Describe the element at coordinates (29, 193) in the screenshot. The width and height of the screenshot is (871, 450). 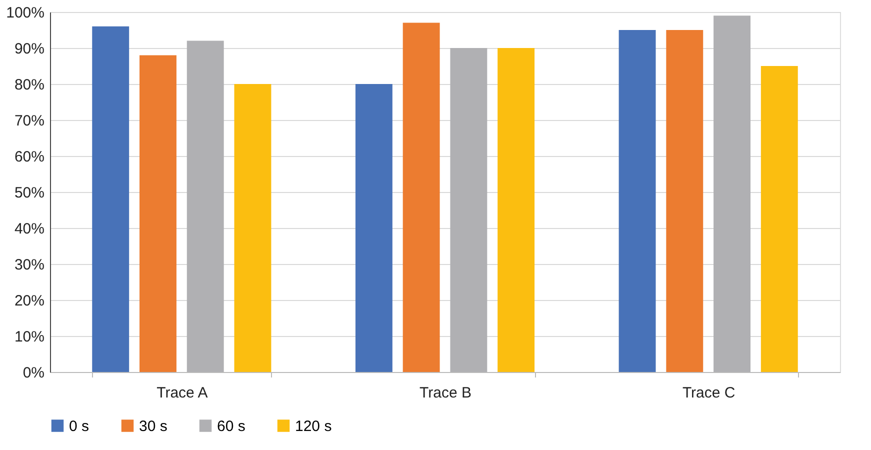
I see `y-tick-label: 50%` at that location.